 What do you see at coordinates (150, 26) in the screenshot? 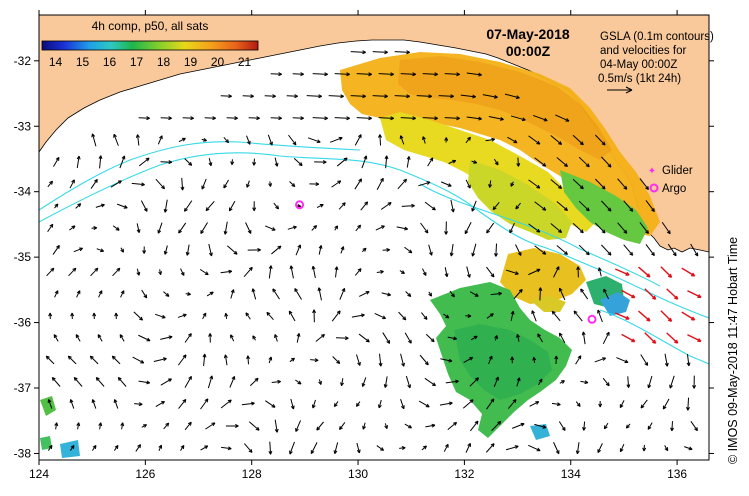
I see `colorbar-title: 4h comp, p50, all sats` at bounding box center [150, 26].